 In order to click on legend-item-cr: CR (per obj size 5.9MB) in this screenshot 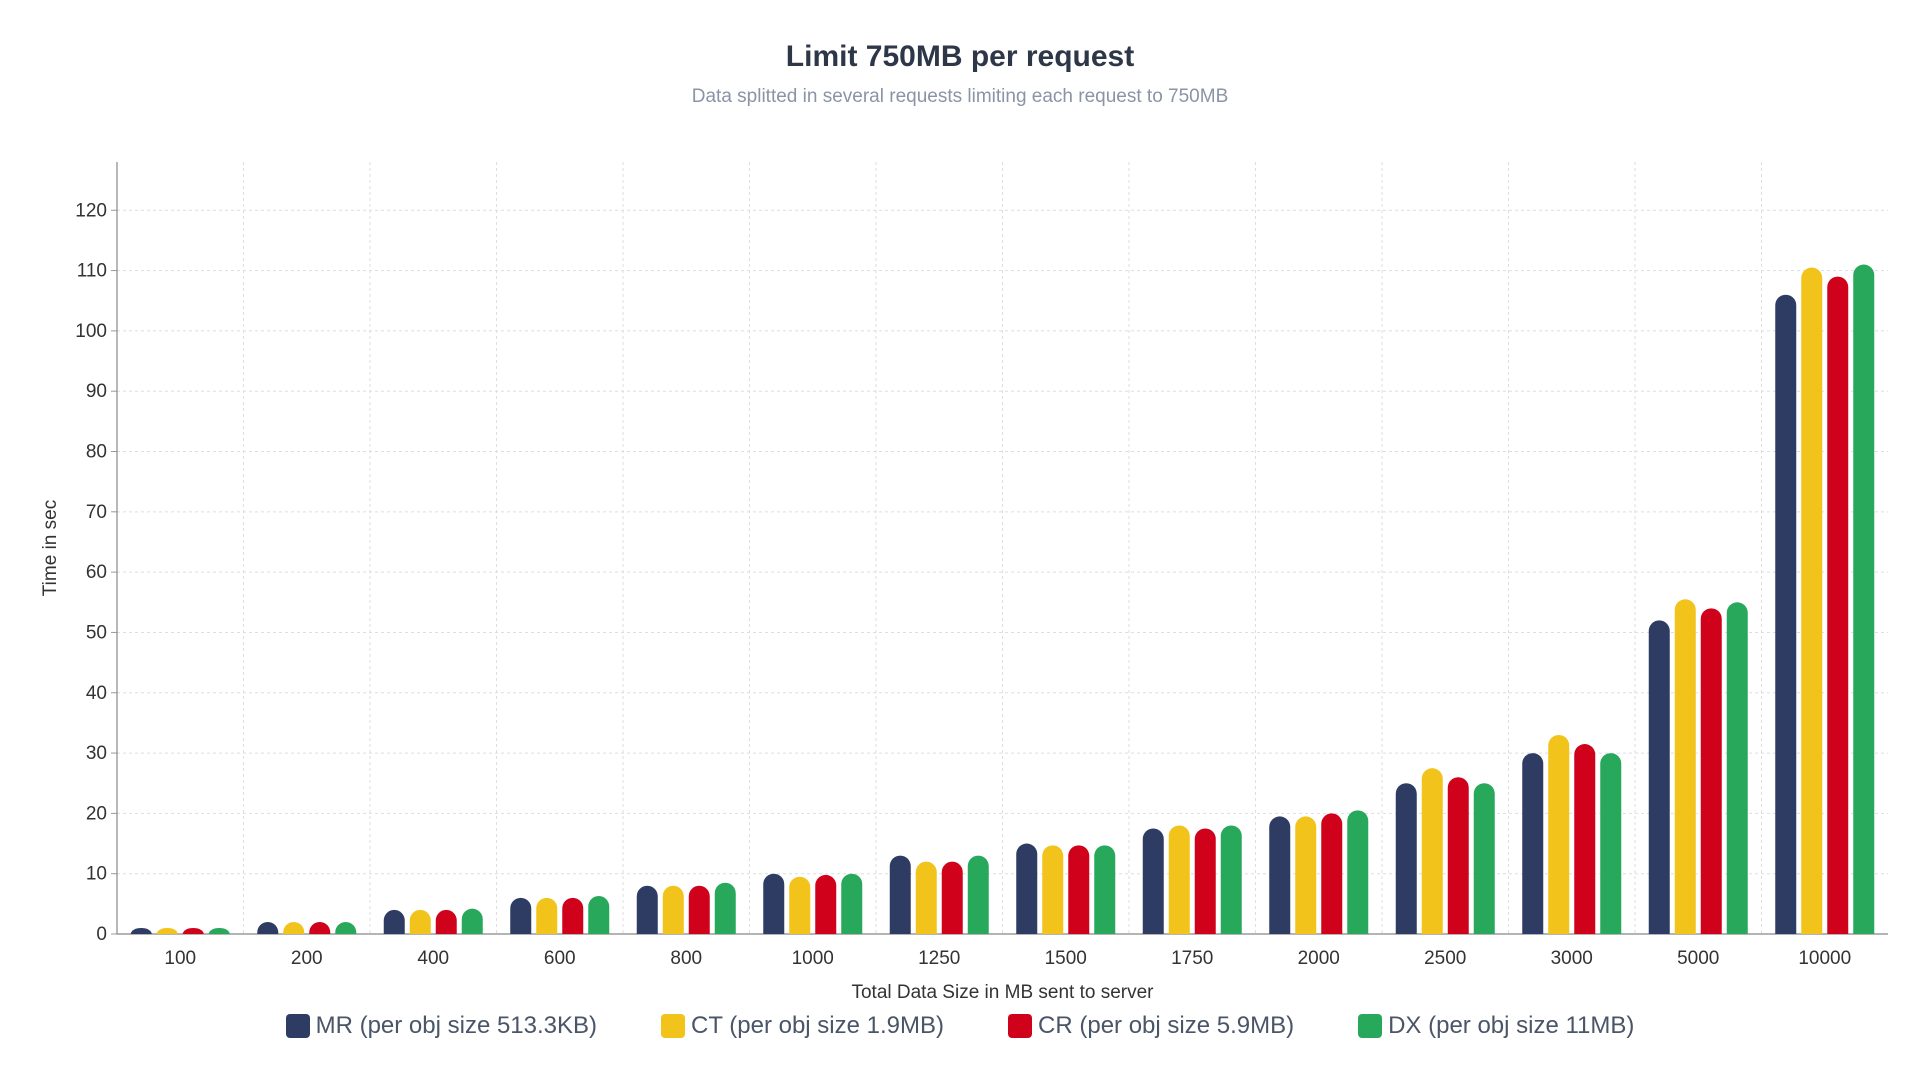, I will do `click(1151, 1026)`.